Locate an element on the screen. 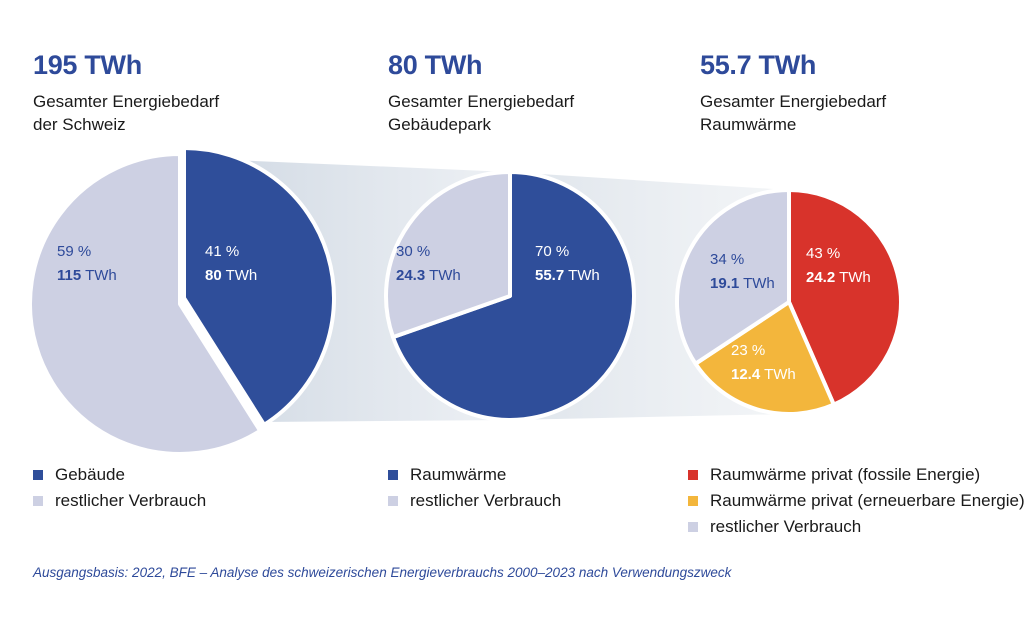 The image size is (1030, 623). slice-value-label: 24.3 TWh is located at coordinates (428, 275).